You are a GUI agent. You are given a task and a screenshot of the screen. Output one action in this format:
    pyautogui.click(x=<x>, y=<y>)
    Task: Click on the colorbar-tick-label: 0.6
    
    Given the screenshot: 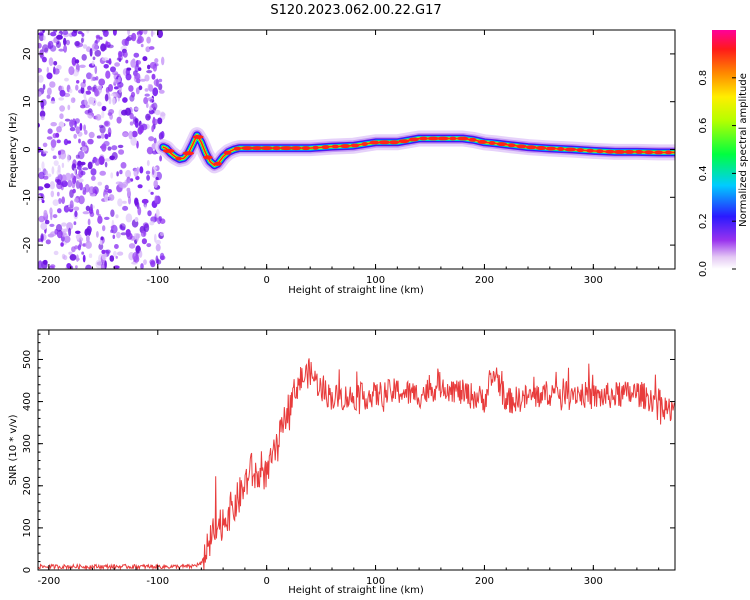 What is the action you would take?
    pyautogui.click(x=703, y=126)
    